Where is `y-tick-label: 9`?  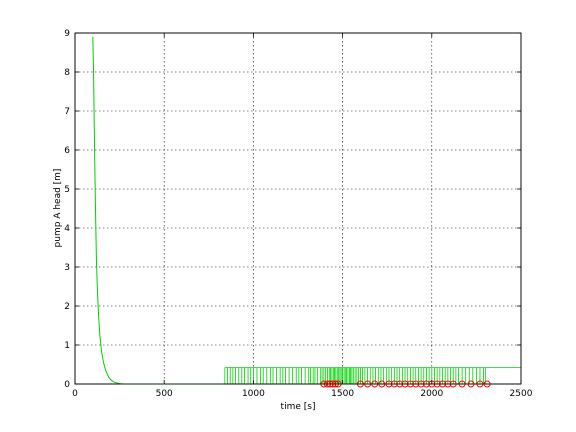 y-tick-label: 9 is located at coordinates (67, 34).